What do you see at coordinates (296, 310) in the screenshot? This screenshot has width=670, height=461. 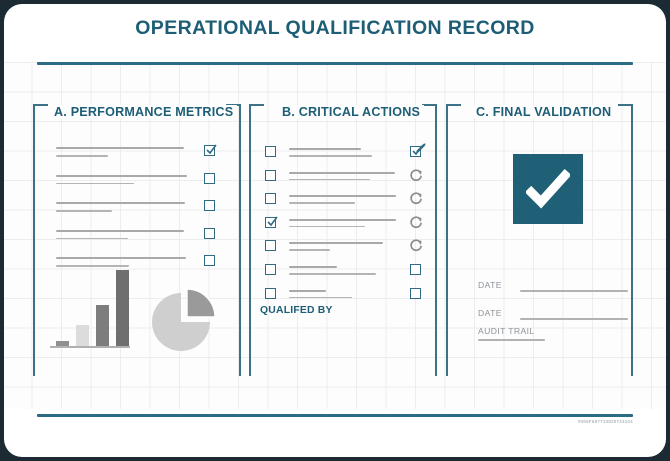 I see `qualified-by-label: QUALIFED BY` at bounding box center [296, 310].